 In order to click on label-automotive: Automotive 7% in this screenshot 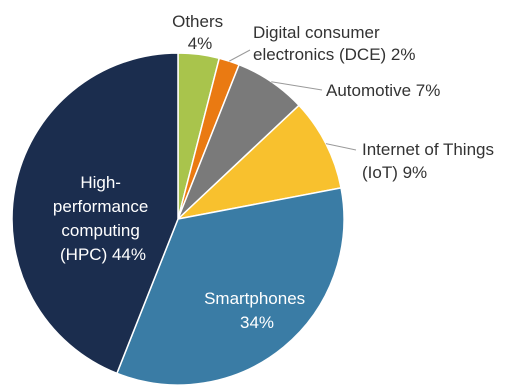, I will do `click(383, 90)`.